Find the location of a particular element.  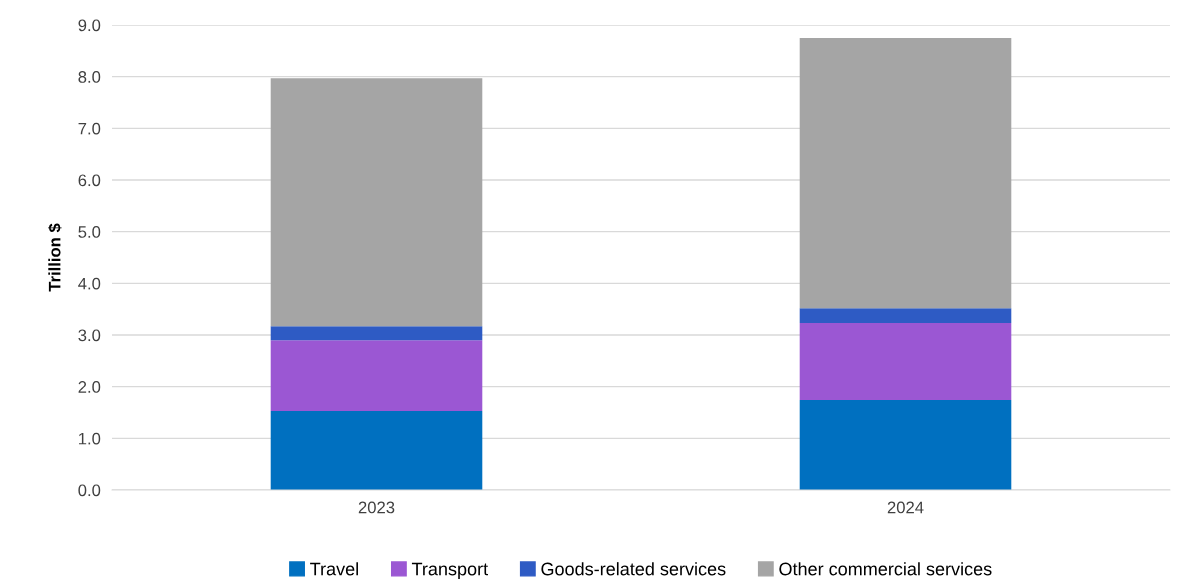

y-tick-label: 7.0 is located at coordinates (89, 128).